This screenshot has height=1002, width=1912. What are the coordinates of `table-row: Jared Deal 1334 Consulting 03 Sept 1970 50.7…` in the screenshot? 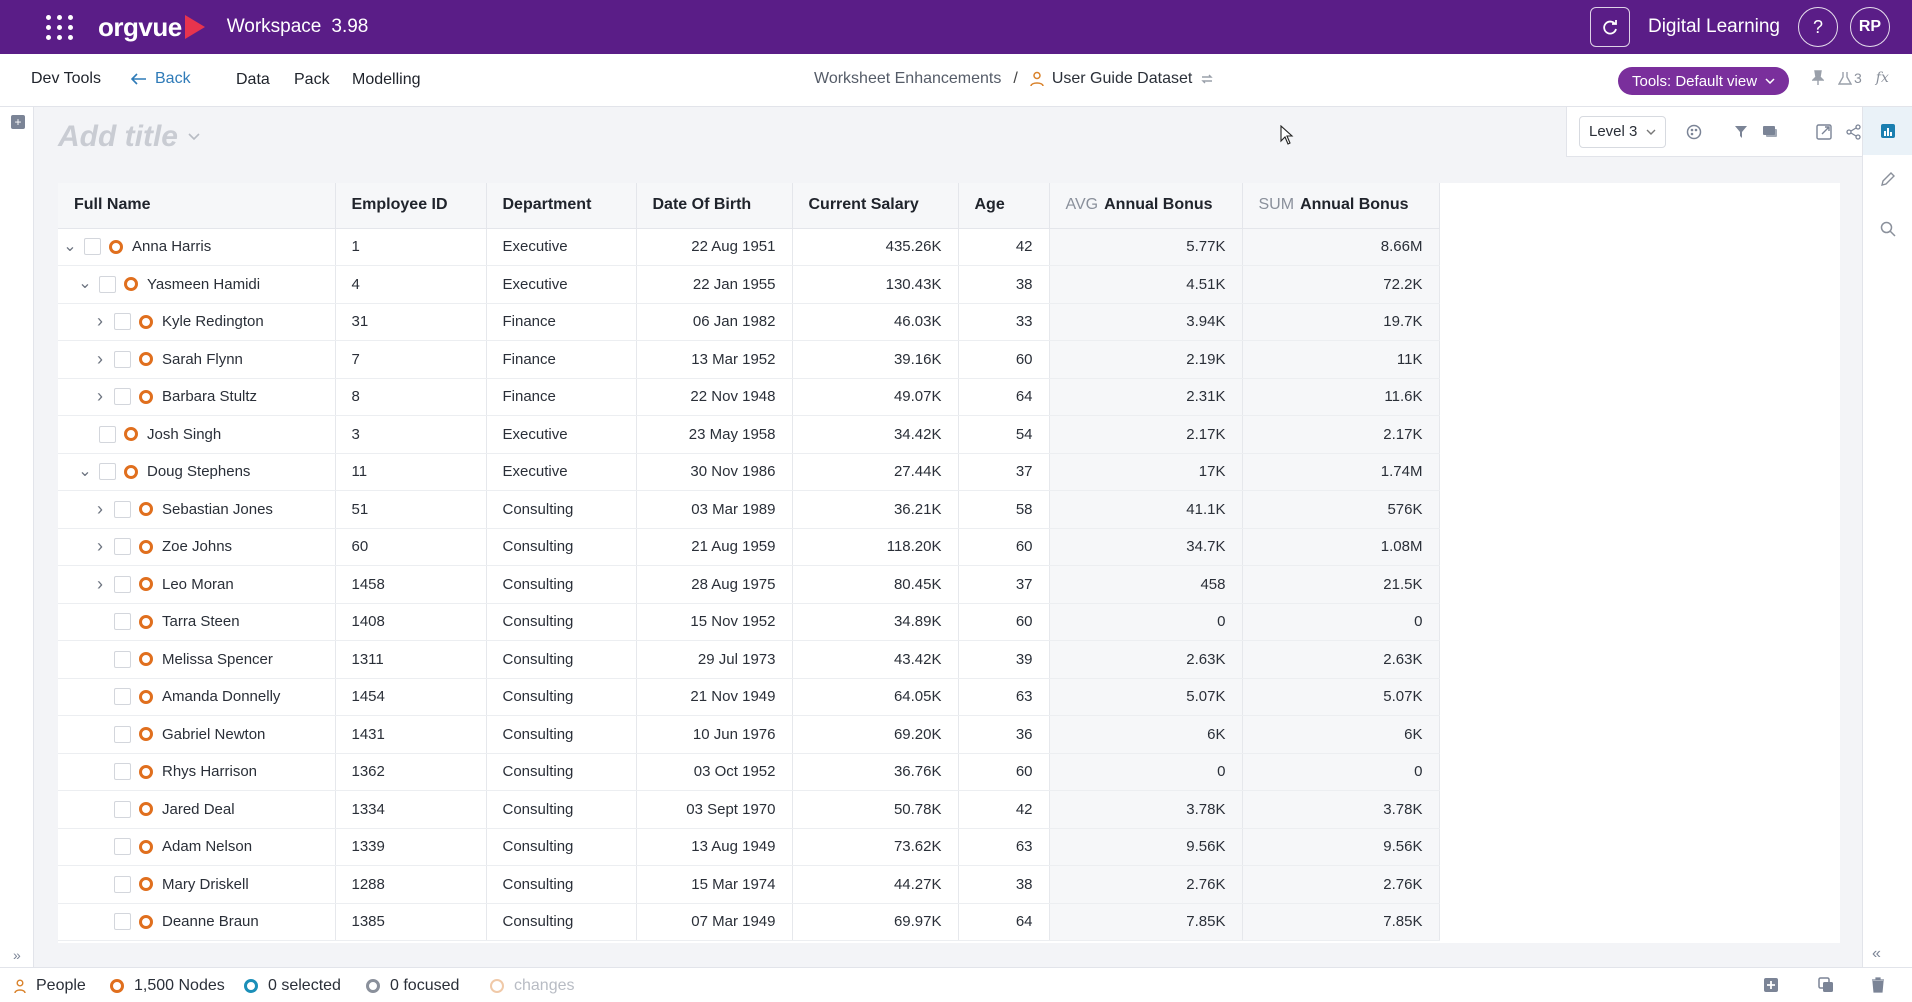 It's located at (749, 809).